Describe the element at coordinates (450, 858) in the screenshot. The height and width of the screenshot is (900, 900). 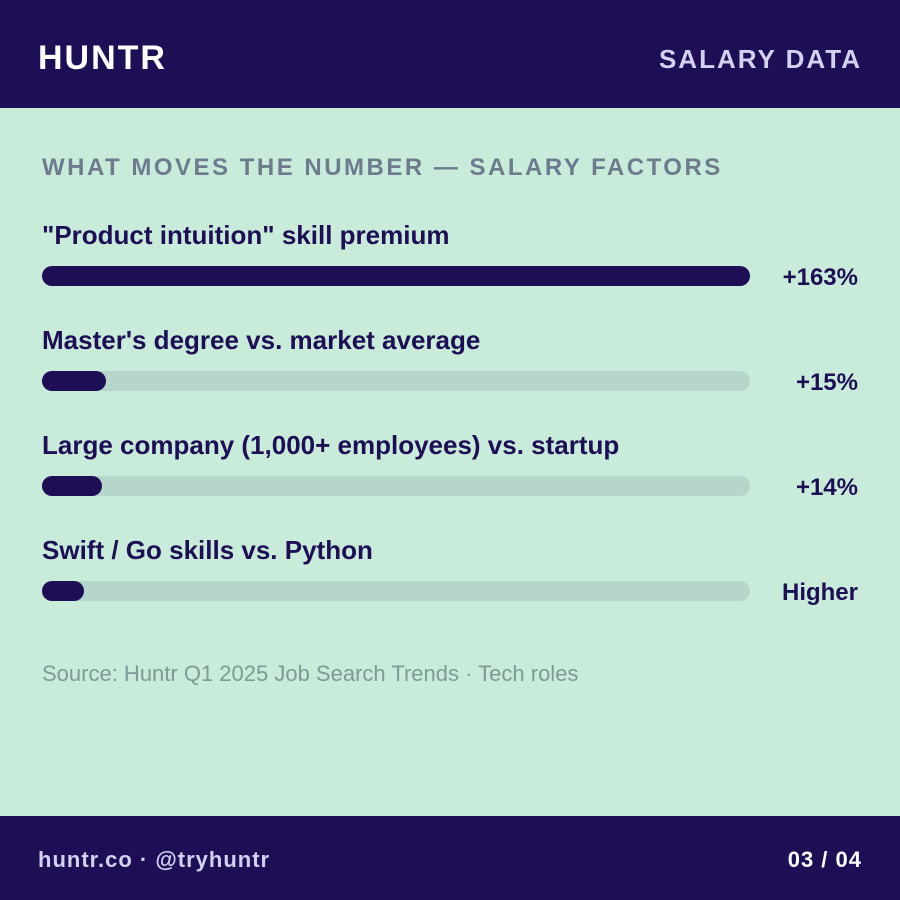
I see `footer-bar: huntr.co · @tryhuntr 03 / 04` at that location.